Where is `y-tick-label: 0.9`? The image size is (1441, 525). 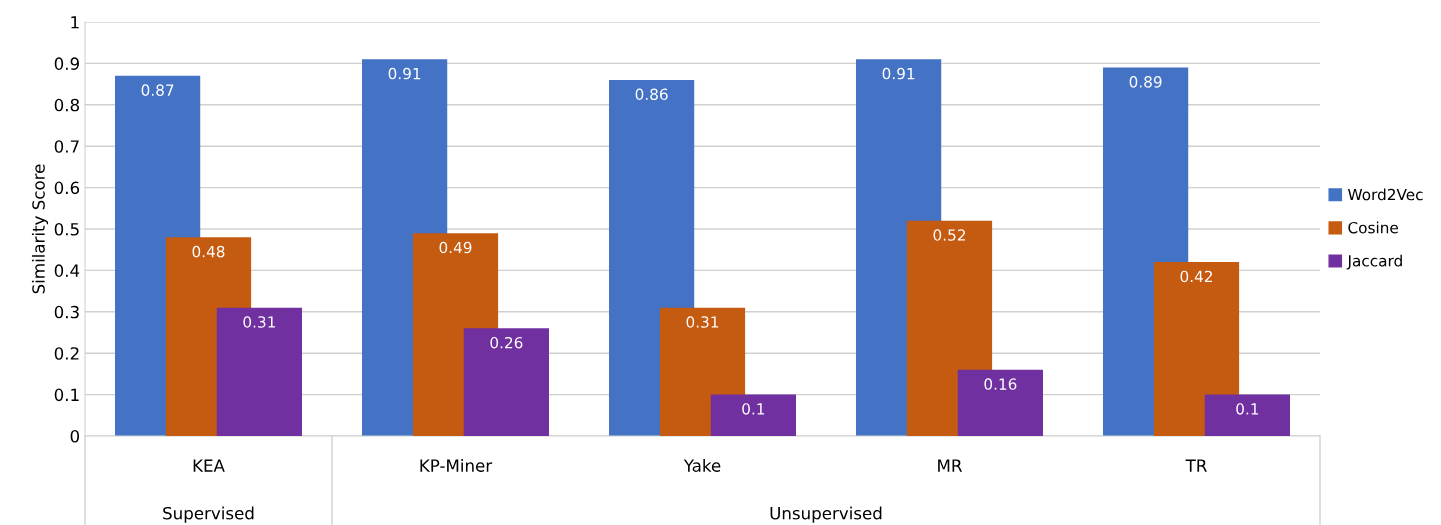
y-tick-label: 0.9 is located at coordinates (66, 63).